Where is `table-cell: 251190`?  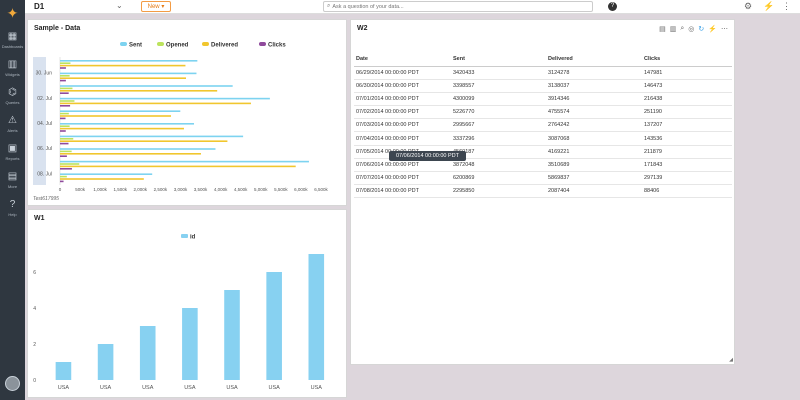
table-cell: 251190 is located at coordinates (687, 112).